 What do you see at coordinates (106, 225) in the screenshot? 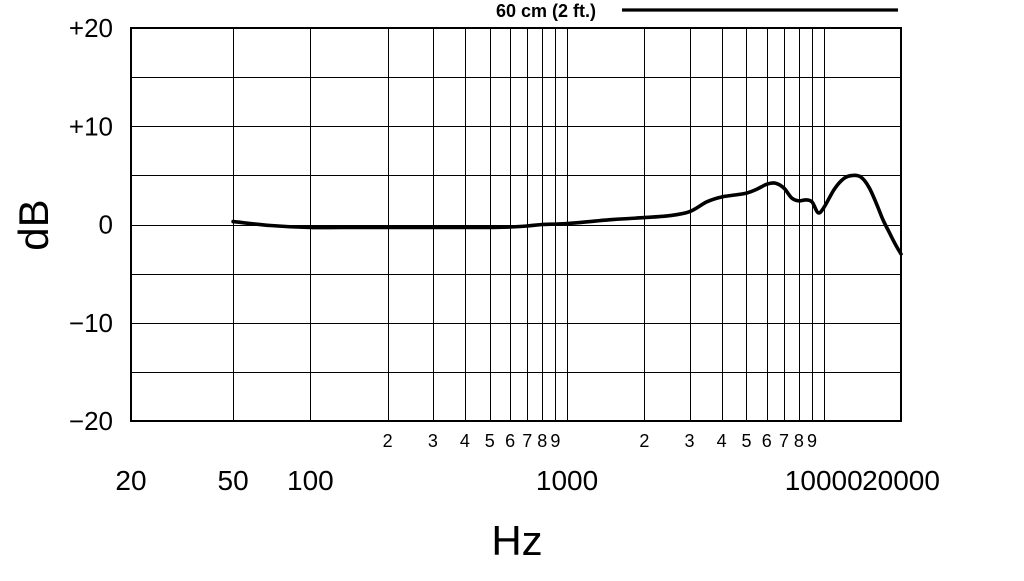
I see `y-tick-label: 0` at bounding box center [106, 225].